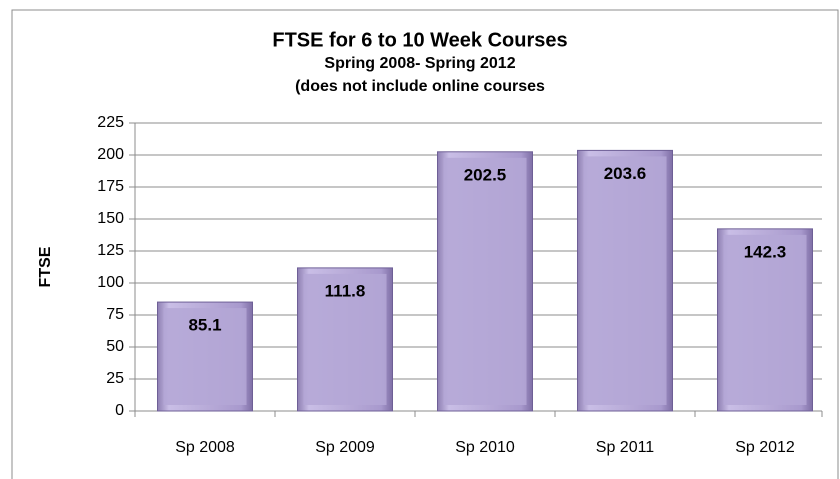 Image resolution: width=840 pixels, height=479 pixels. Describe the element at coordinates (110, 122) in the screenshot. I see `y-tick-label: 225` at that location.